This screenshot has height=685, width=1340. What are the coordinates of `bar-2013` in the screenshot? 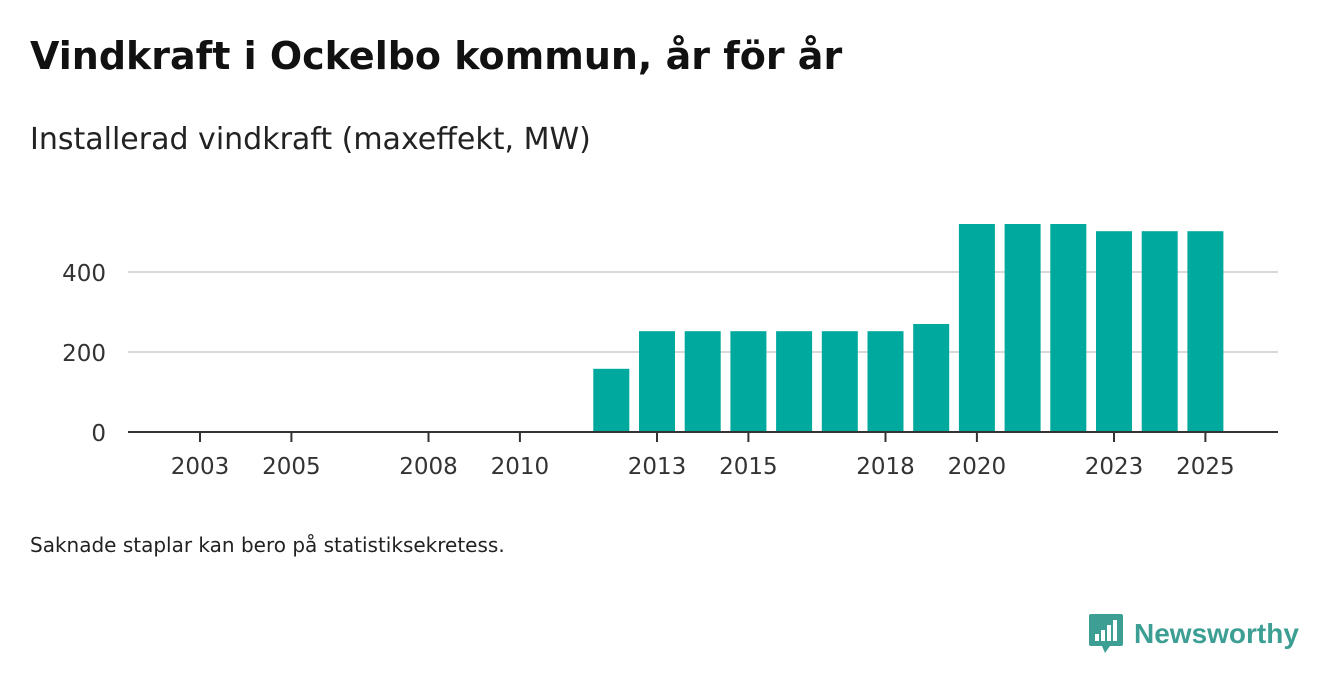 It's located at (657, 381).